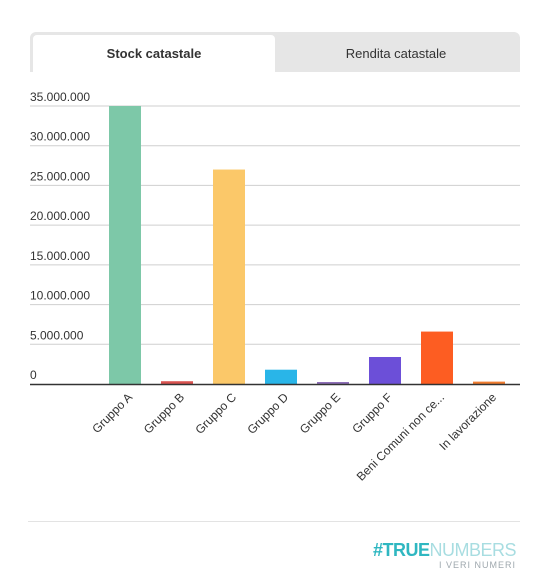 The height and width of the screenshot is (572, 548). Describe the element at coordinates (60, 137) in the screenshot. I see `y-tick-label: 30.000.000` at that location.